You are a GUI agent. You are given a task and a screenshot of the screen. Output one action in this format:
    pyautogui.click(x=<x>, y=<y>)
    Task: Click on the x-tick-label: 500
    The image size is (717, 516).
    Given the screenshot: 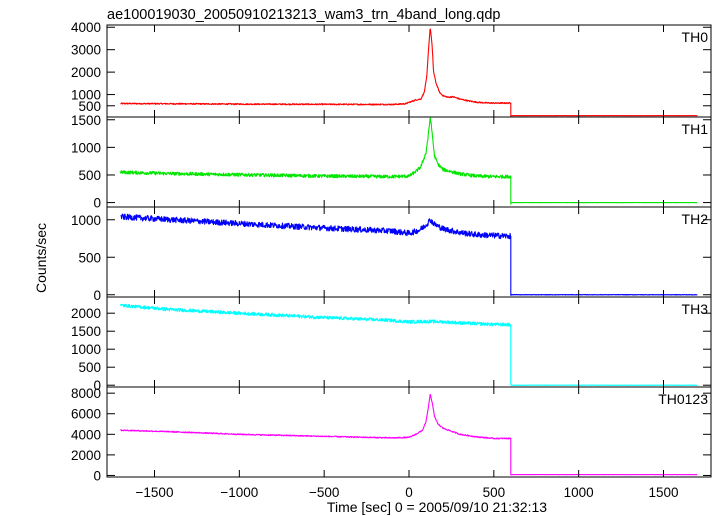 What is the action you would take?
    pyautogui.click(x=494, y=492)
    